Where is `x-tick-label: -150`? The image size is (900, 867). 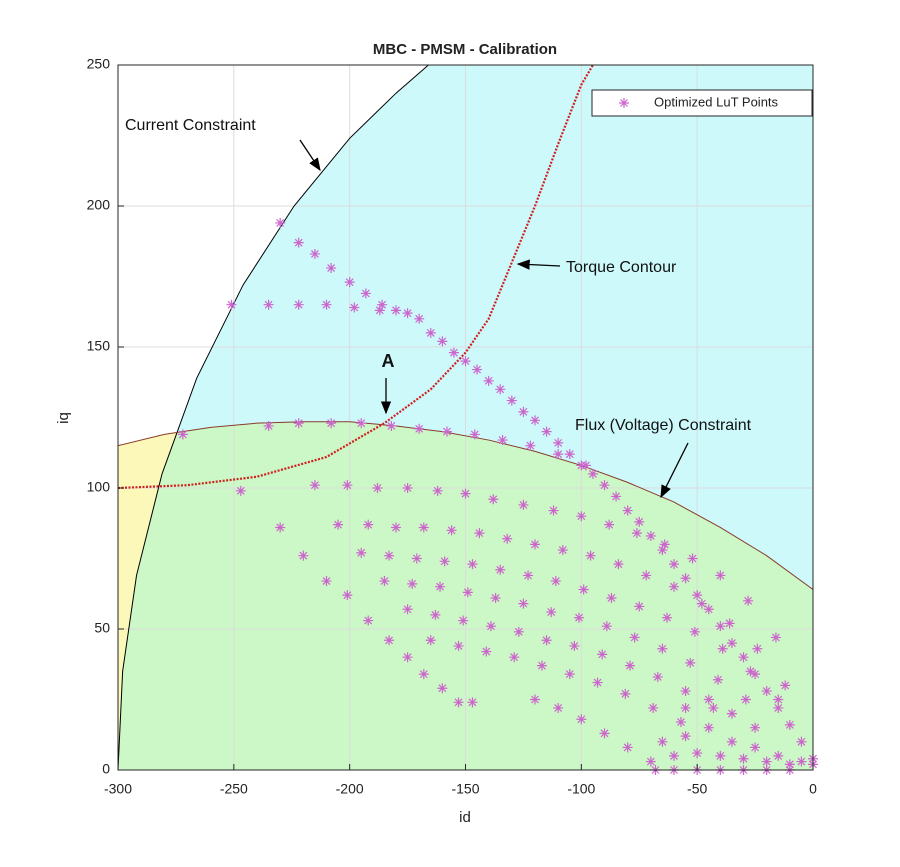
x-tick-label: -150 is located at coordinates (465, 789).